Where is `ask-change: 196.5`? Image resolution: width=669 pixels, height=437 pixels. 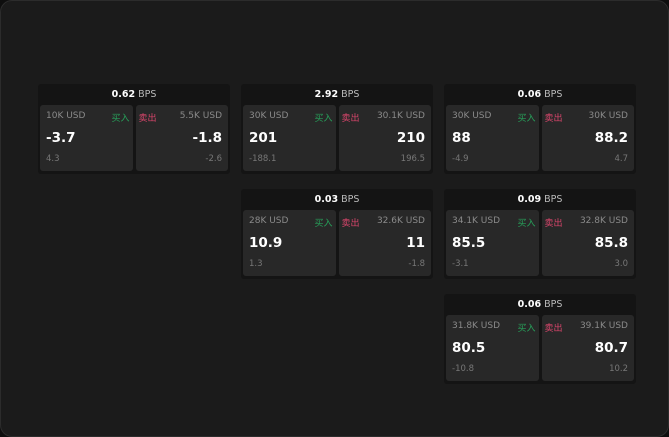
ask-change: 196.5 is located at coordinates (412, 159).